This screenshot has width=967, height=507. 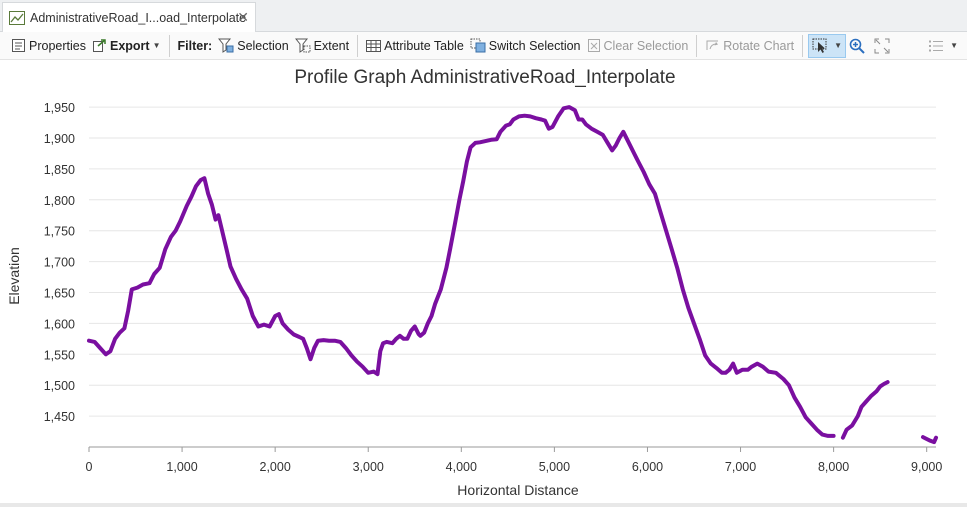 I want to click on switch-selection-icon, so click(x=478, y=45).